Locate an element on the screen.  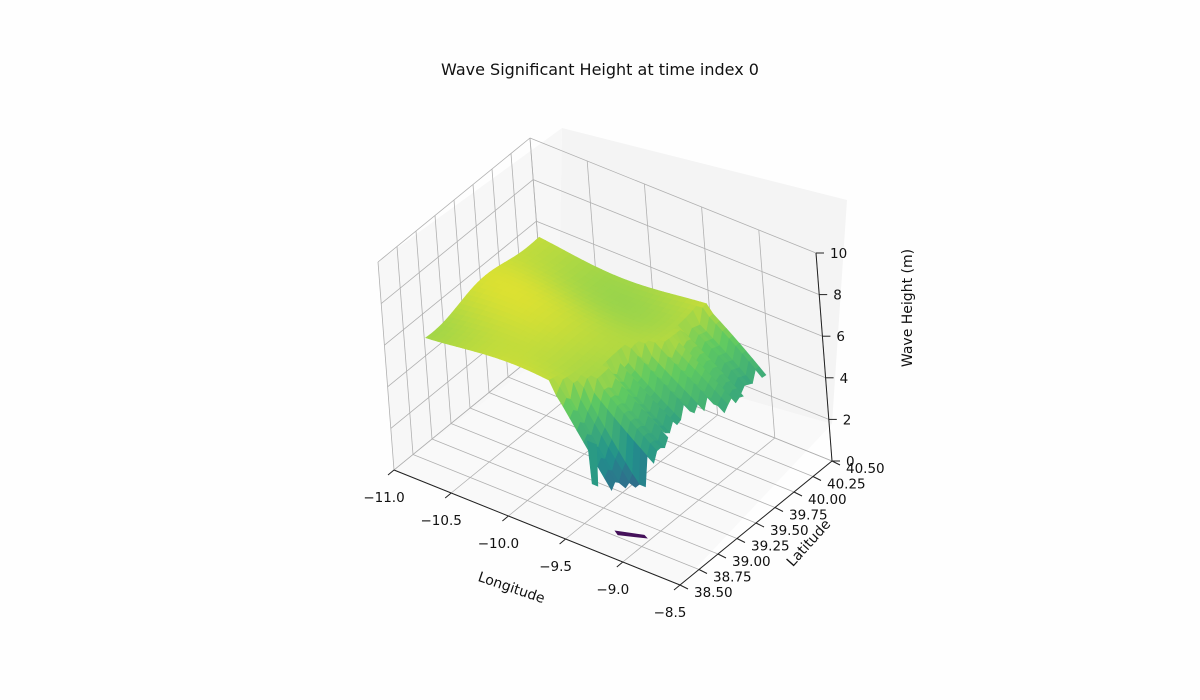
y-tick-label: 39.25 is located at coordinates (770, 547).